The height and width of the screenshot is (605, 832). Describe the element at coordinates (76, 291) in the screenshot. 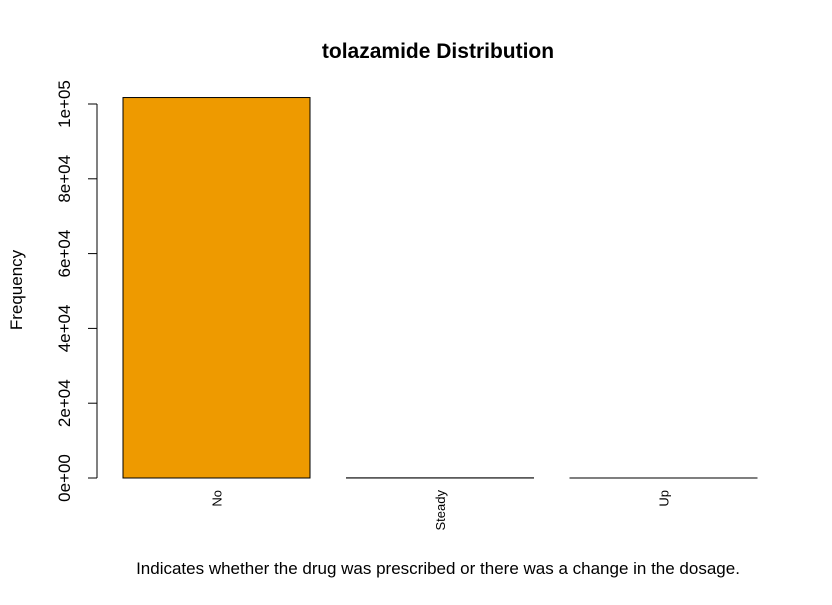

I see `y-axis: 0e+00 2e+04 4e+04 6e+04 8e+04 1e+05` at that location.